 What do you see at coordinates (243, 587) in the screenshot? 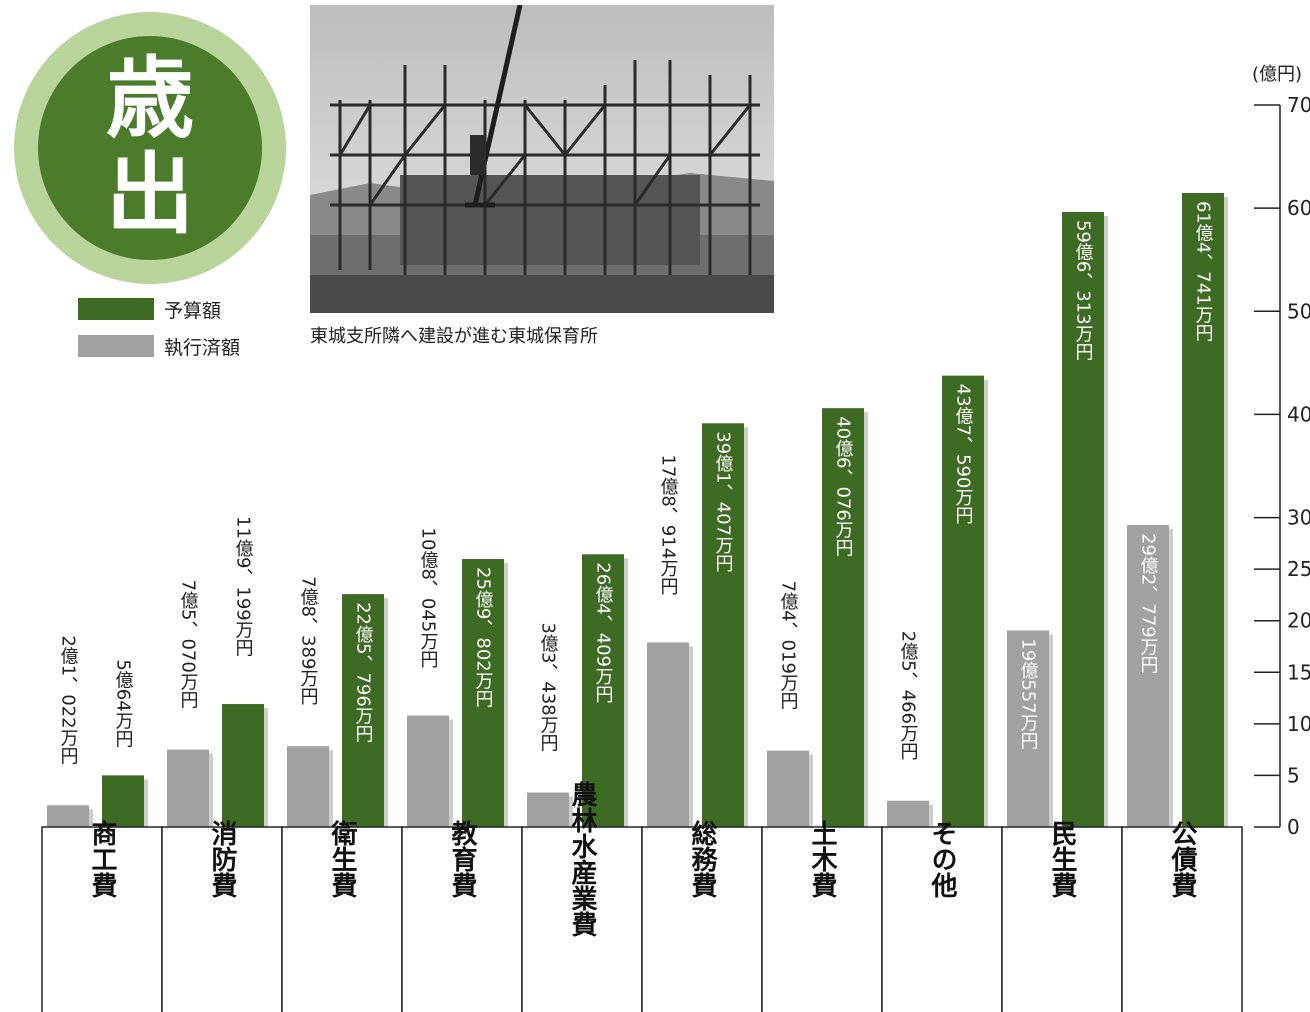
I see `bar-value-label-budget: 11億9、199万円` at bounding box center [243, 587].